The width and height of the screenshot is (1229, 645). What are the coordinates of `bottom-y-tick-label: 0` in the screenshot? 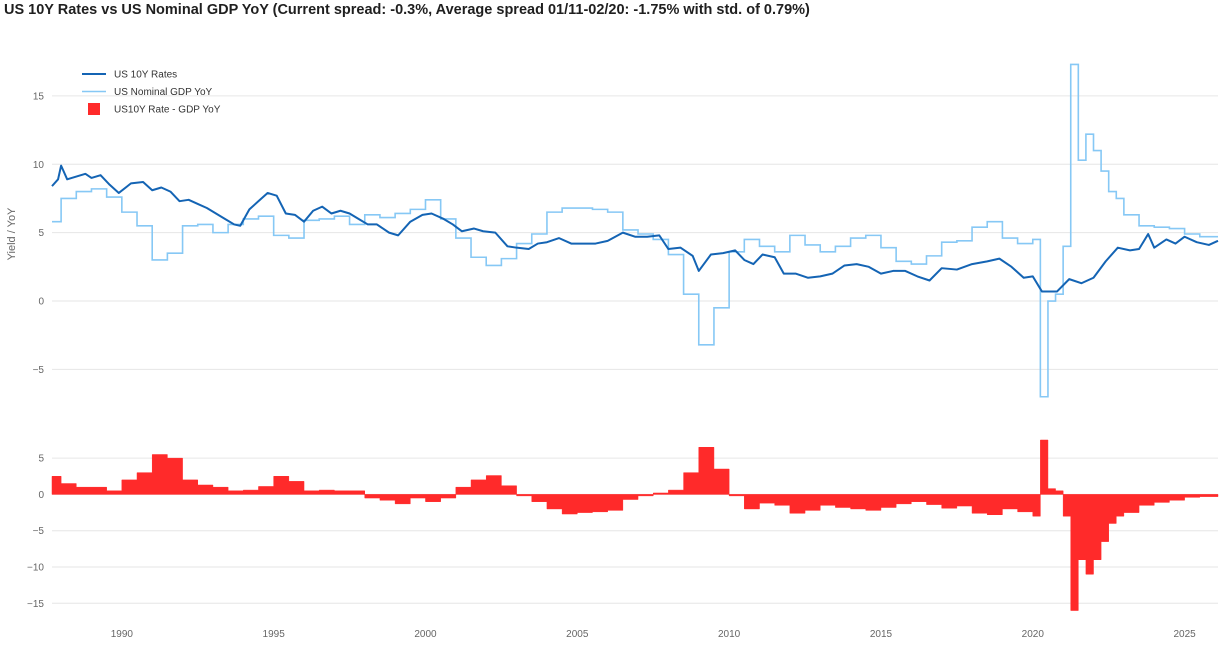 It's located at (41, 495).